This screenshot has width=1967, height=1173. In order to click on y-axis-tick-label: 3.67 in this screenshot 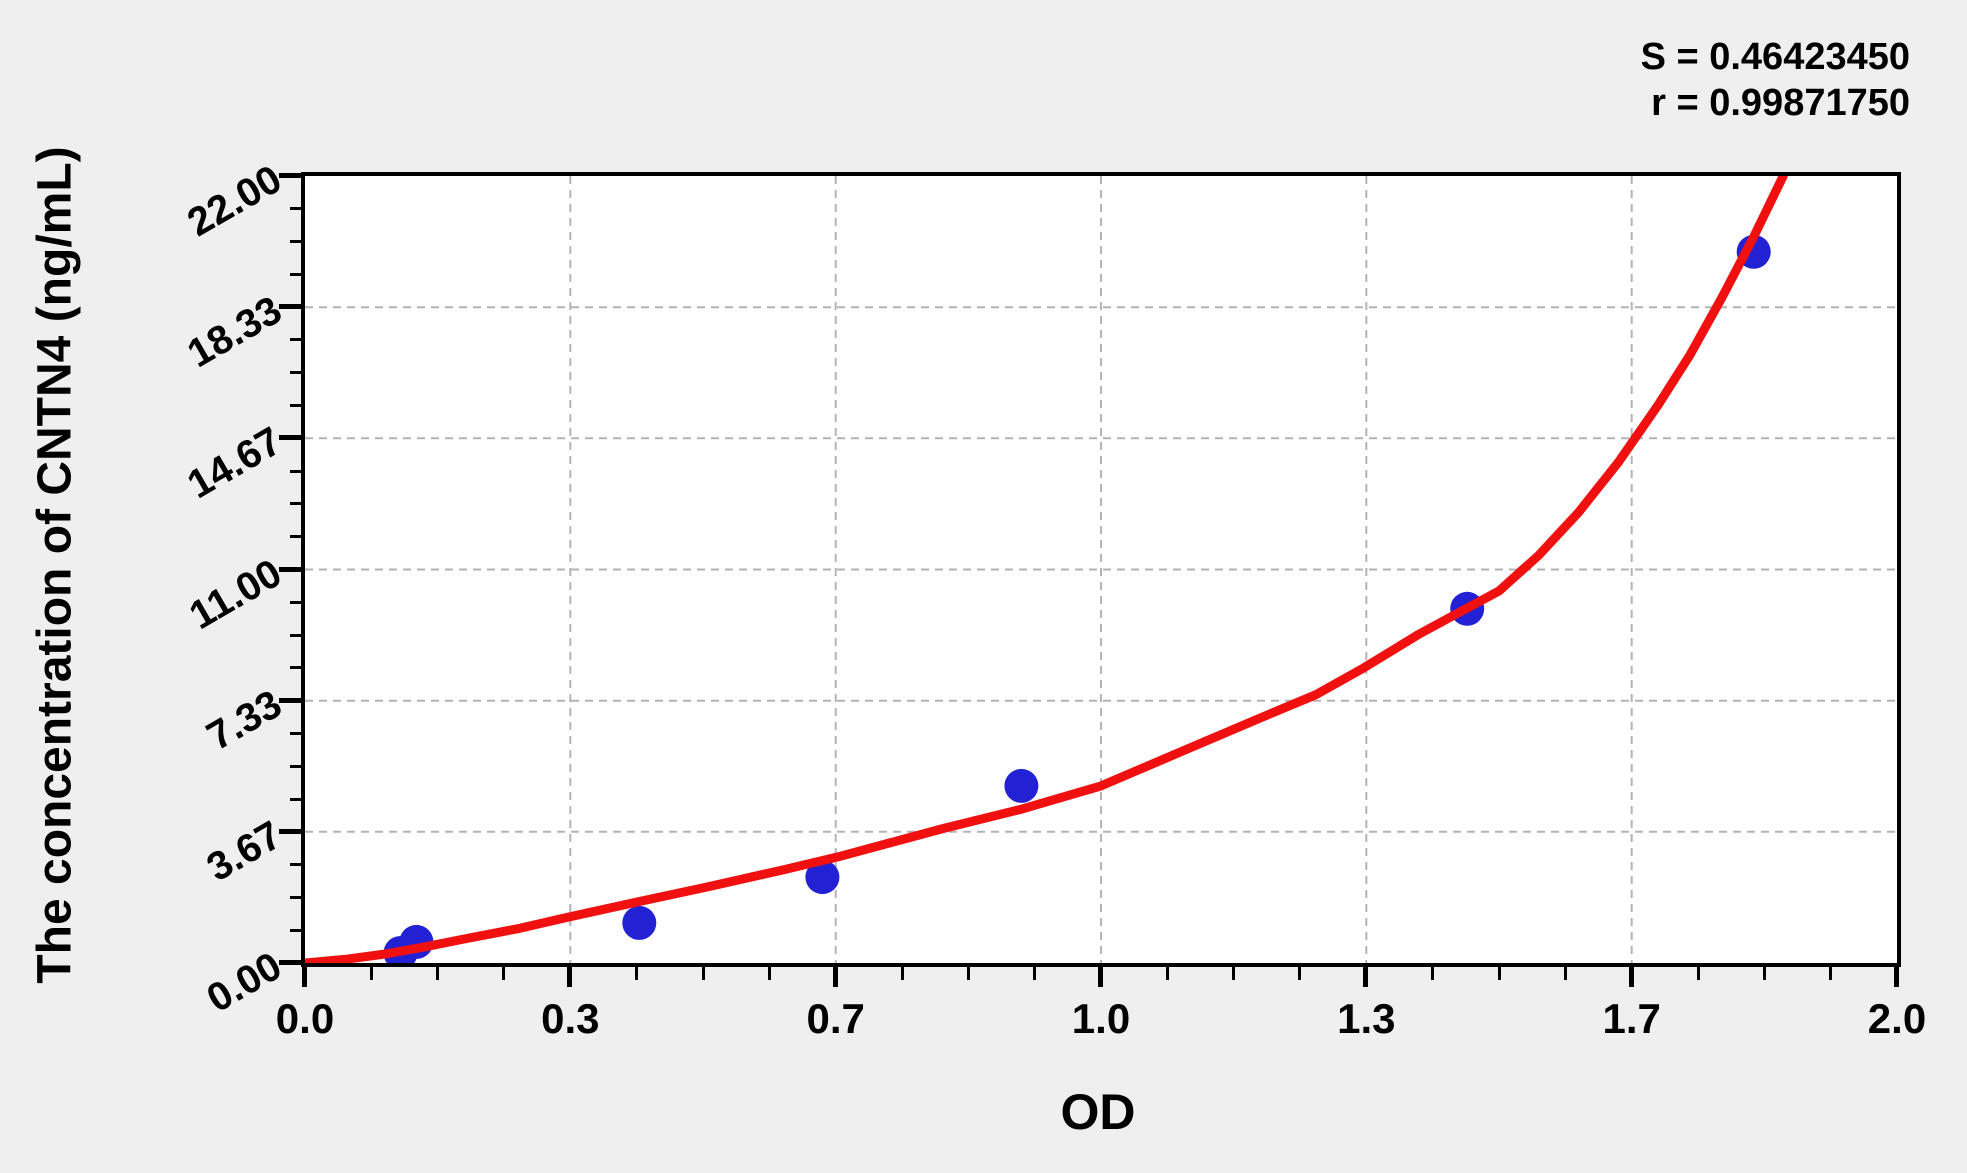, I will do `click(244, 851)`.